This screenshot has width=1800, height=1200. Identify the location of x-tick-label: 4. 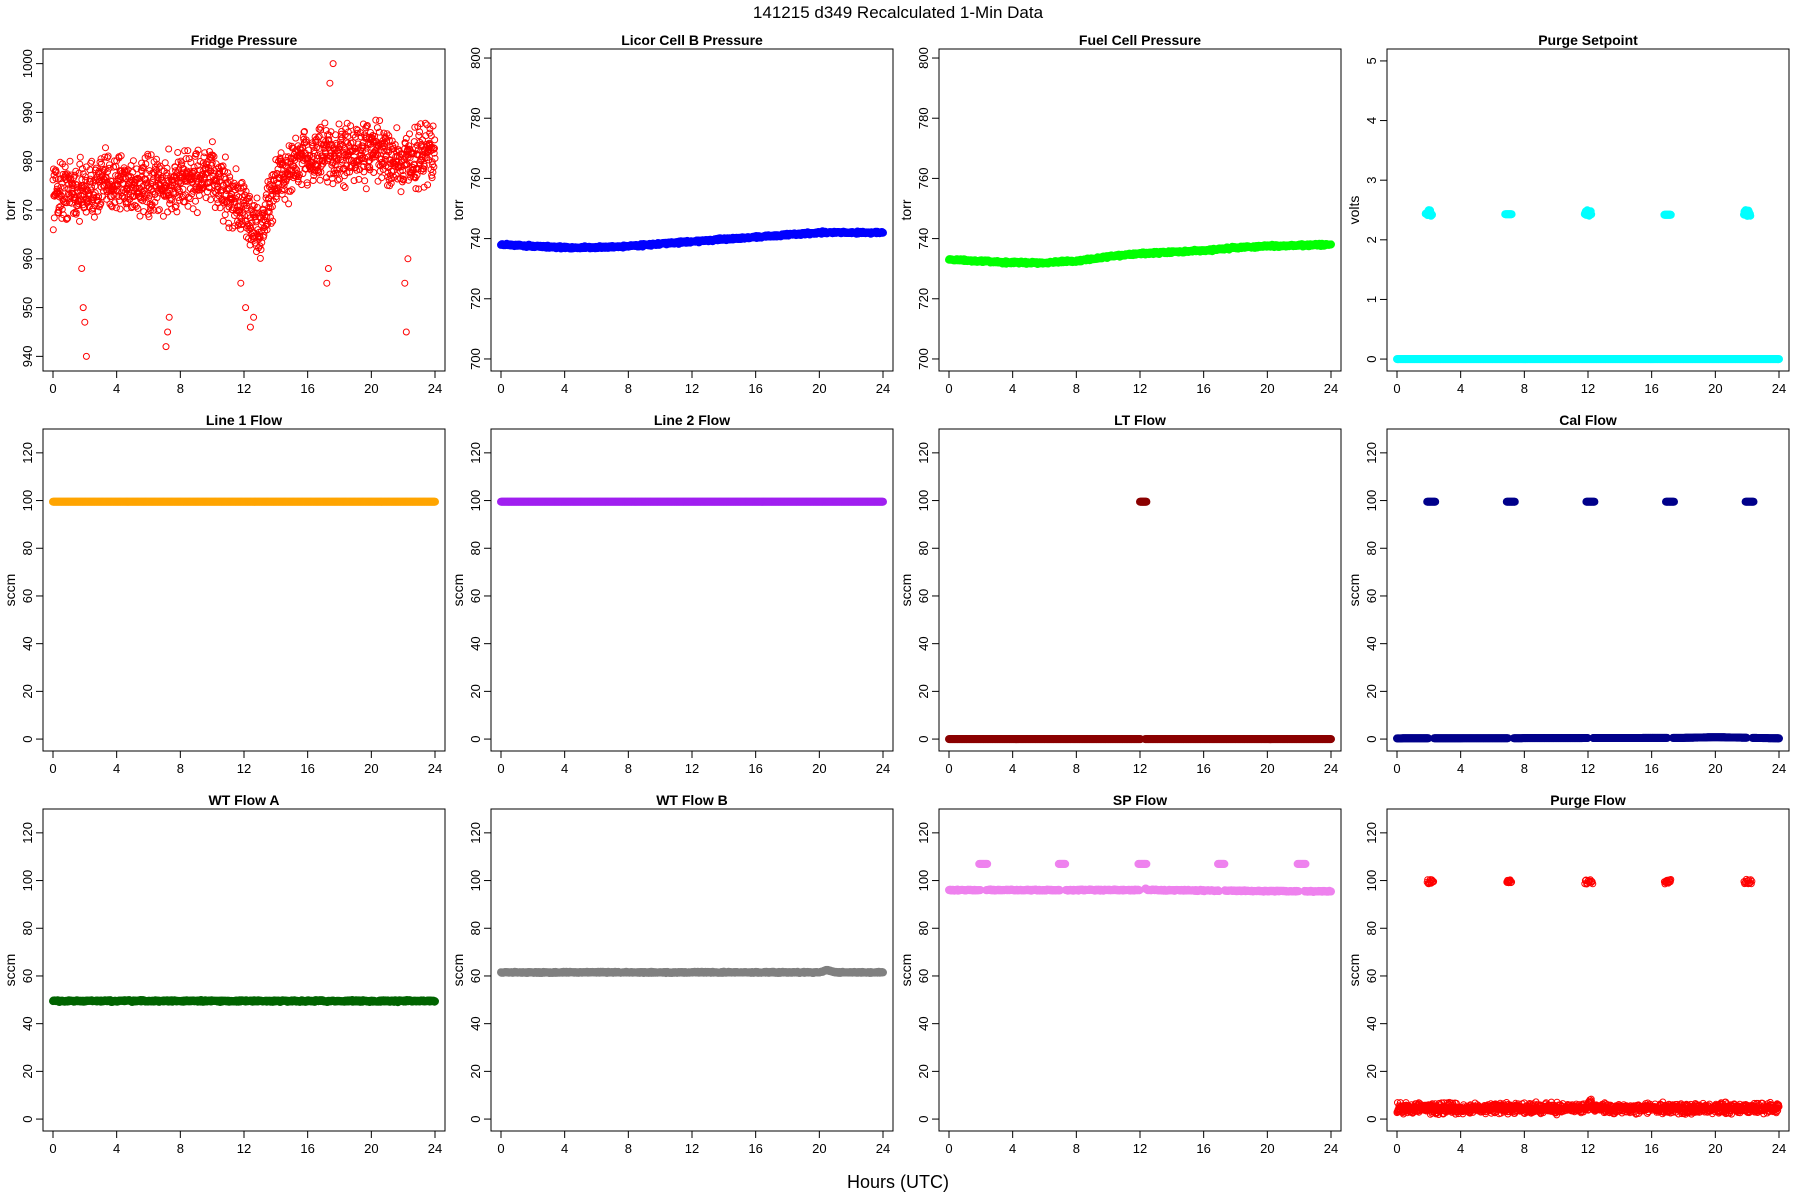
(564, 388).